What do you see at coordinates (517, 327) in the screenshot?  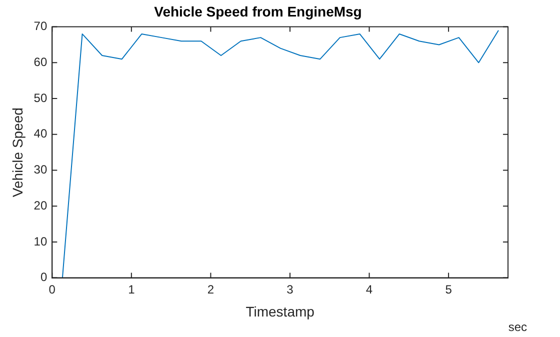 I see `text: sec` at bounding box center [517, 327].